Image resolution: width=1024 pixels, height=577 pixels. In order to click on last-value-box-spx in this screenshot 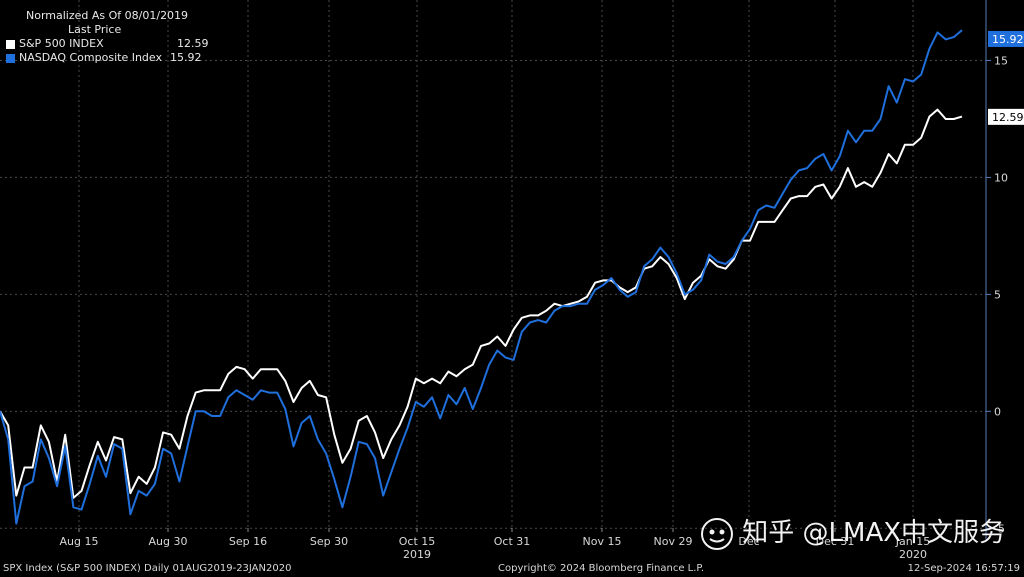, I will do `click(1006, 116)`.